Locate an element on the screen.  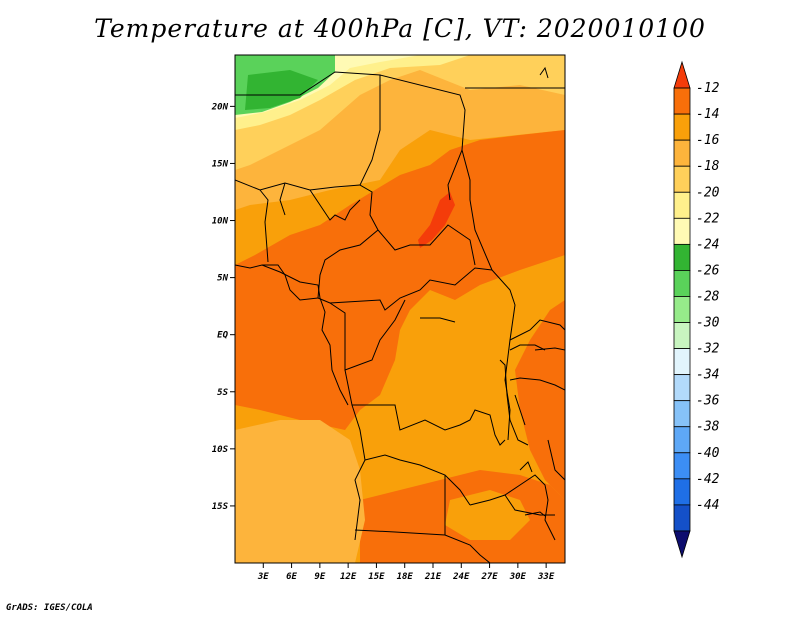
lat-tick-label: 10N is located at coordinates (220, 222).